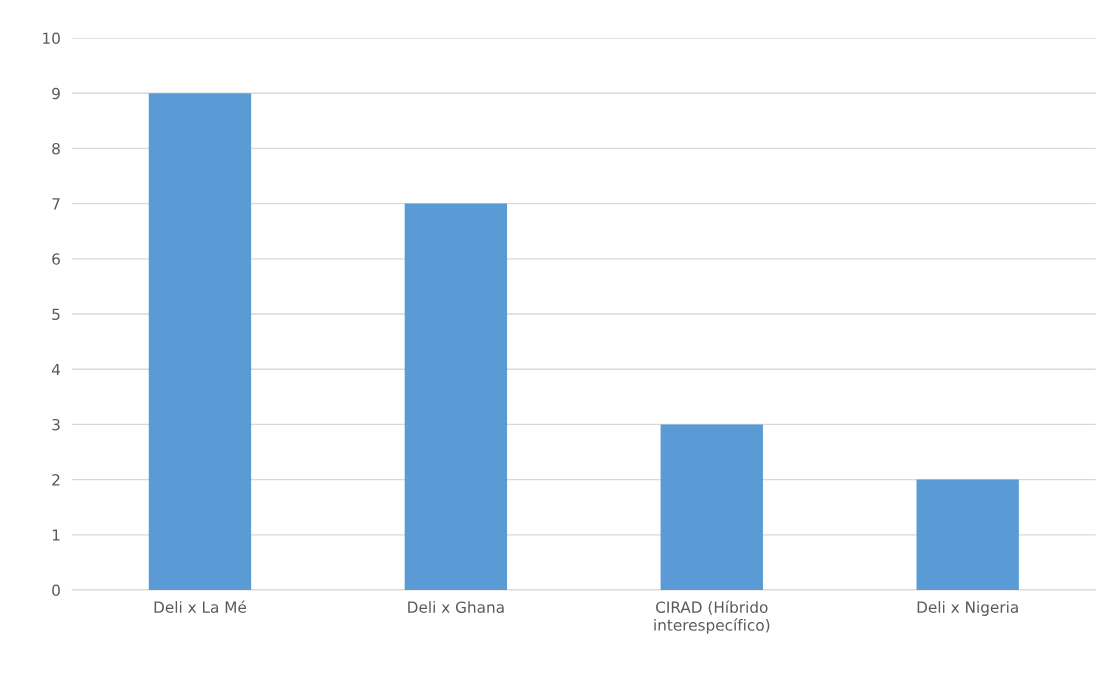 This screenshot has height=673, width=1118. I want to click on y-tick-label: 8, so click(56, 148).